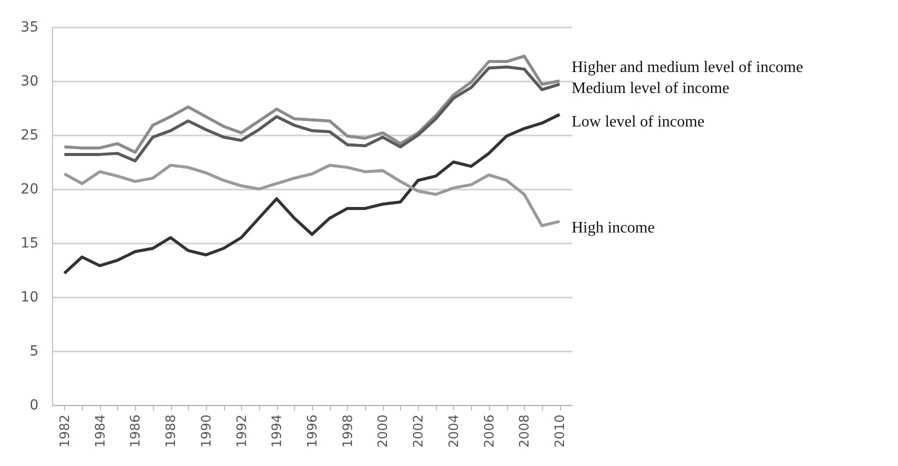 This screenshot has width=898, height=466. What do you see at coordinates (384, 431) in the screenshot?
I see `x-tick-label: 2000` at bounding box center [384, 431].